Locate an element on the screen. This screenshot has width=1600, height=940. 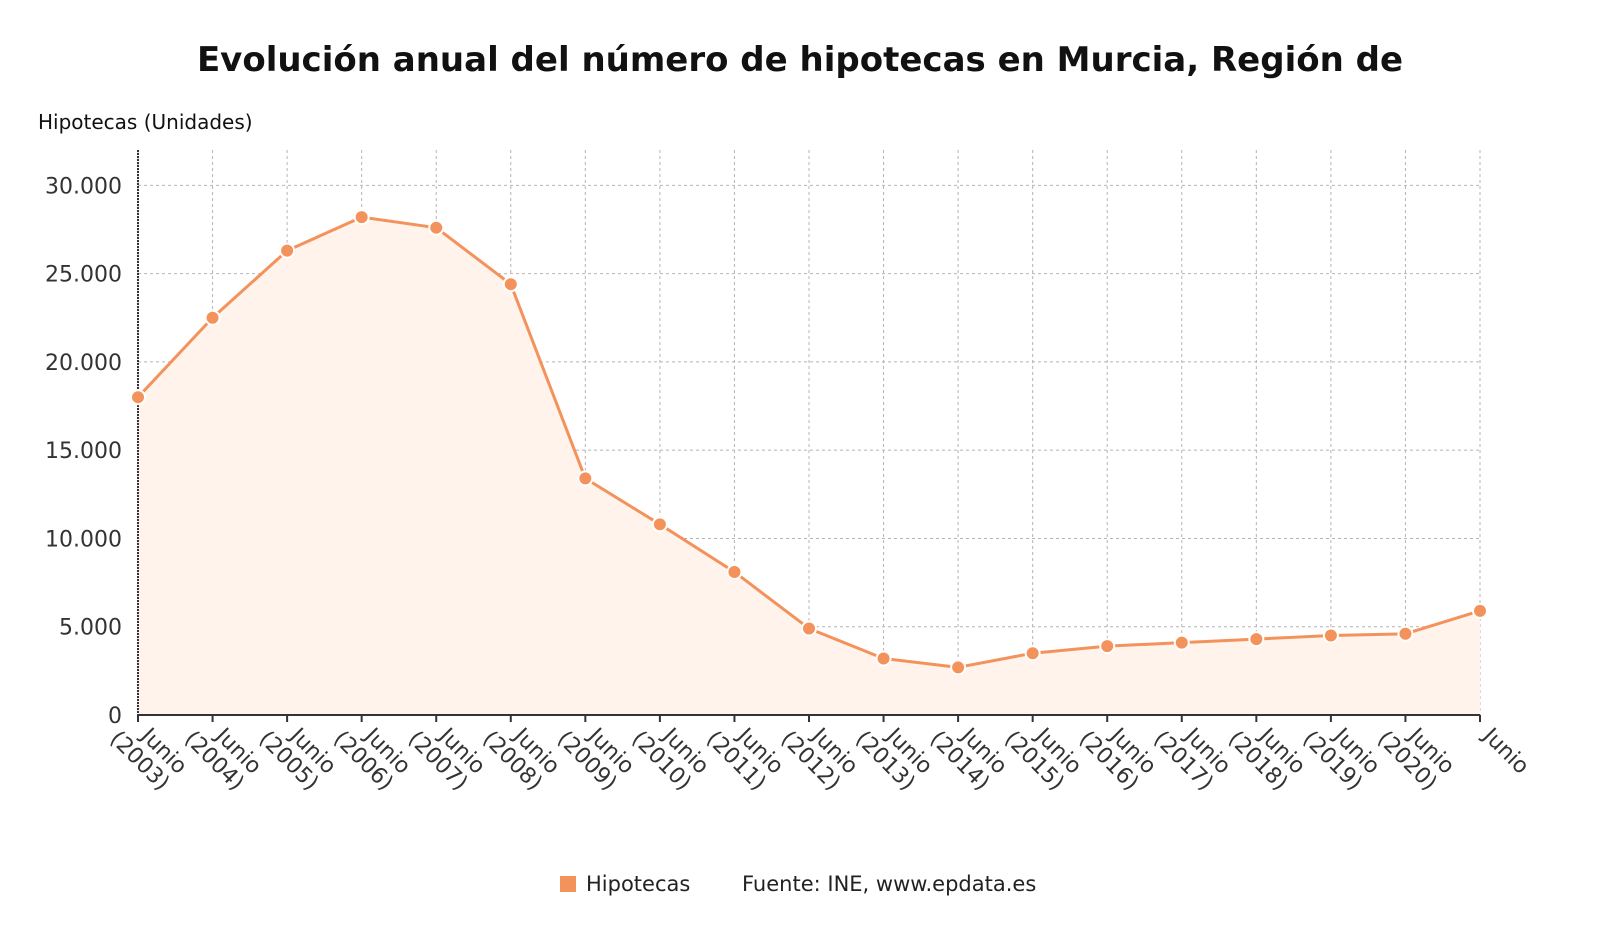
y-tick-label: 5.000 is located at coordinates (90, 628).